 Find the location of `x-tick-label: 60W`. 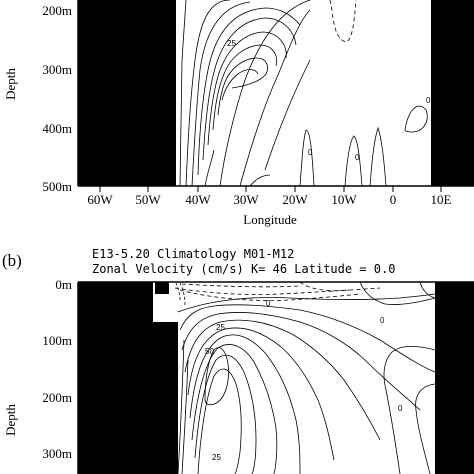

x-tick-label: 60W is located at coordinates (100, 199).